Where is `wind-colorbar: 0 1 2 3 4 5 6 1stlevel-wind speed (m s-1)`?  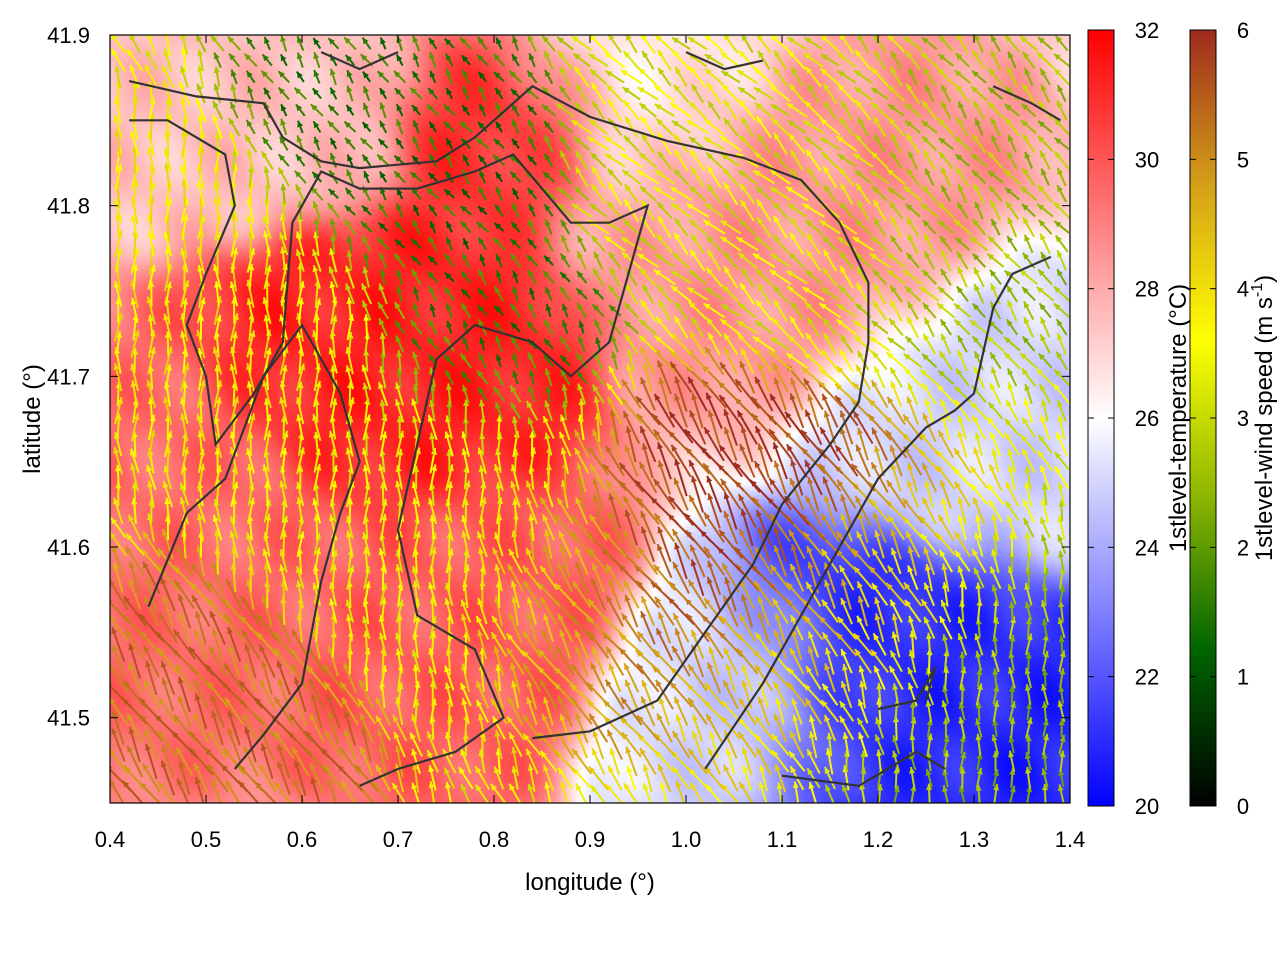
wind-colorbar: 0 1 2 3 4 5 6 1stlevel-wind speed (m s-1) is located at coordinates (1233, 418).